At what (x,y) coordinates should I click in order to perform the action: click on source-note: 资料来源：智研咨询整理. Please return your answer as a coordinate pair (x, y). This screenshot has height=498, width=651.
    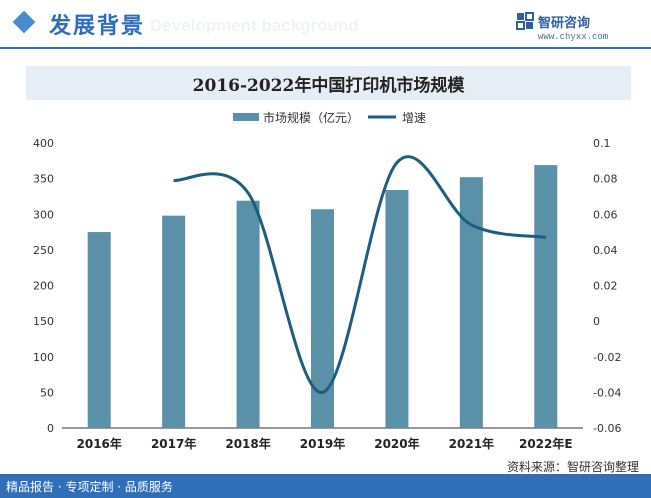
    Looking at the image, I should click on (572, 467).